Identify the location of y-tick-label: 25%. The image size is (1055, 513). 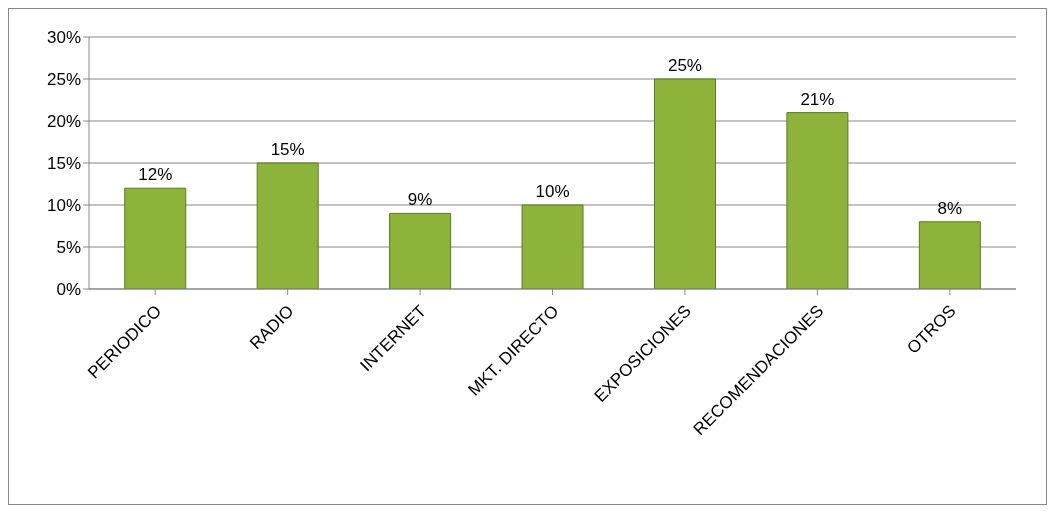
(63, 80).